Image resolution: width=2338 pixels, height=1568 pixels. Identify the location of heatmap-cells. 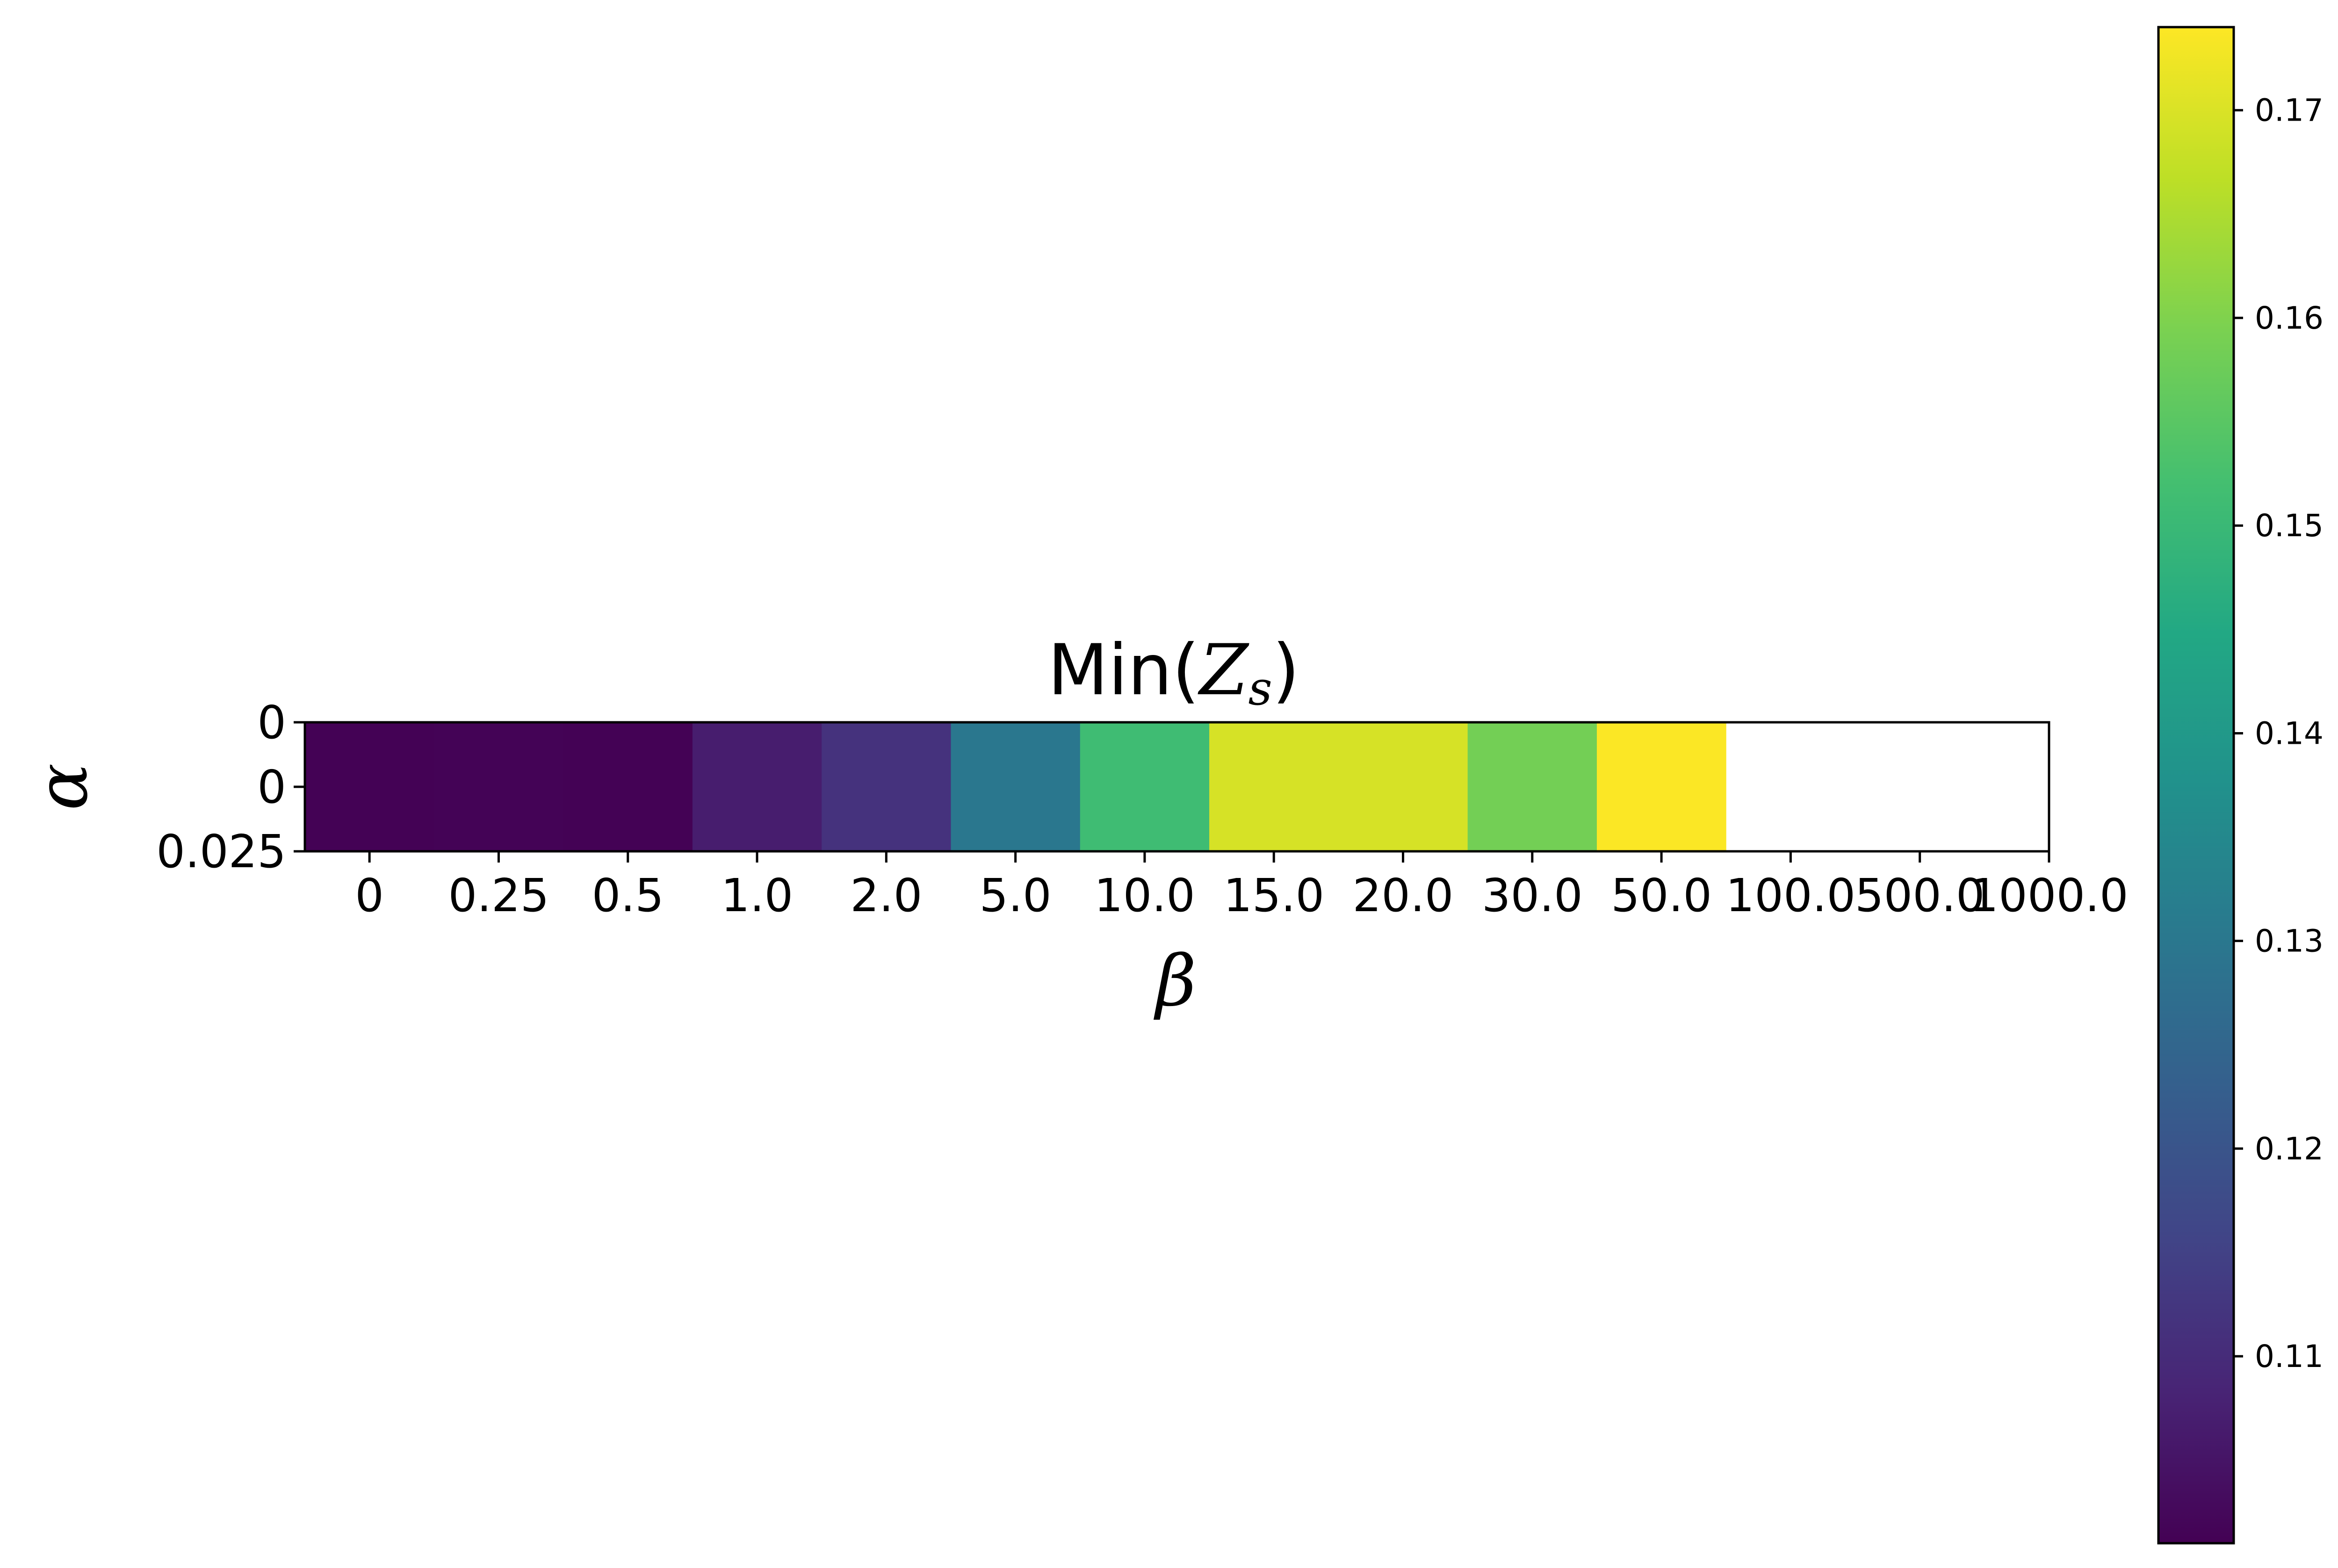
(1016, 787).